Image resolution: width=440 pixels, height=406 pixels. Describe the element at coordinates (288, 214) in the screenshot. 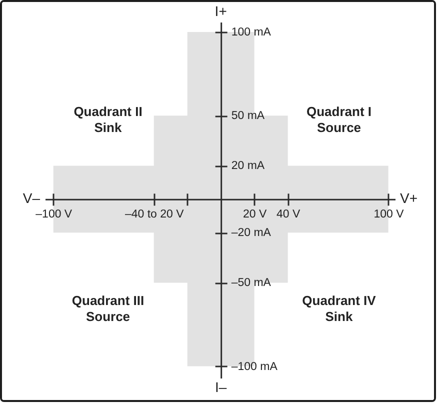

I see `x-tick-label: 40 V` at that location.